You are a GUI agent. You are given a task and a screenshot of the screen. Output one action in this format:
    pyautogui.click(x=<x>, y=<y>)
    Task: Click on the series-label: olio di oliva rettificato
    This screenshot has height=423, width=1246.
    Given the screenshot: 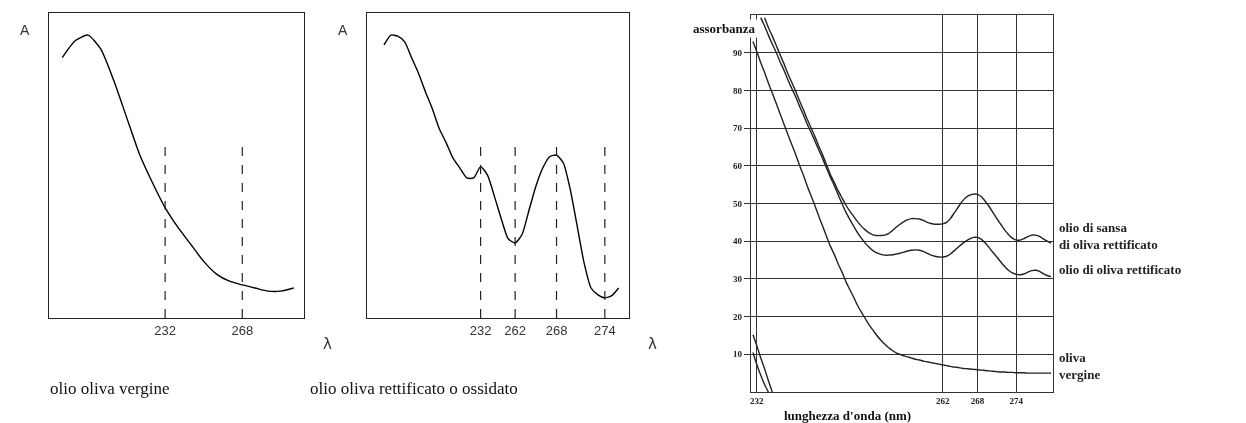 What is the action you would take?
    pyautogui.click(x=1120, y=269)
    